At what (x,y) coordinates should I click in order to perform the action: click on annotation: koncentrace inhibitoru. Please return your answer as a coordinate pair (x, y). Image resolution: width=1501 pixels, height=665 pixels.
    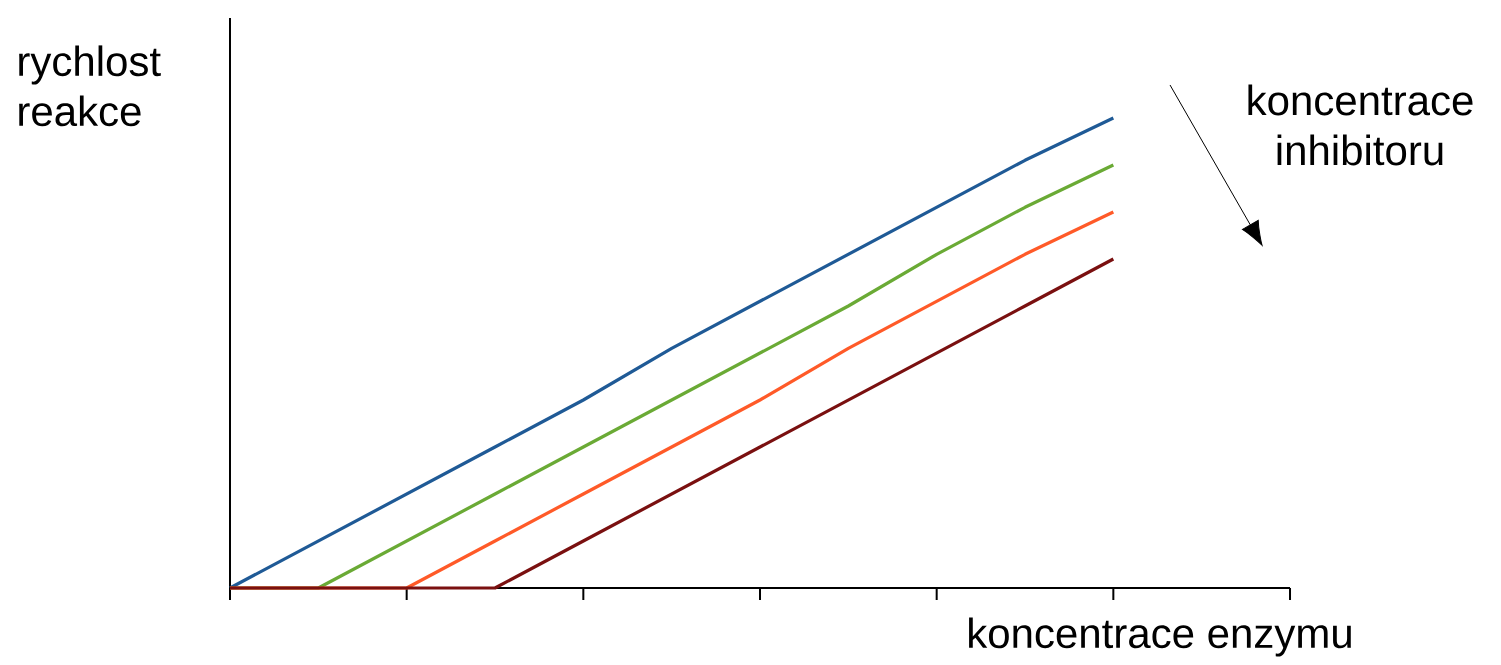
    Looking at the image, I should click on (1360, 125).